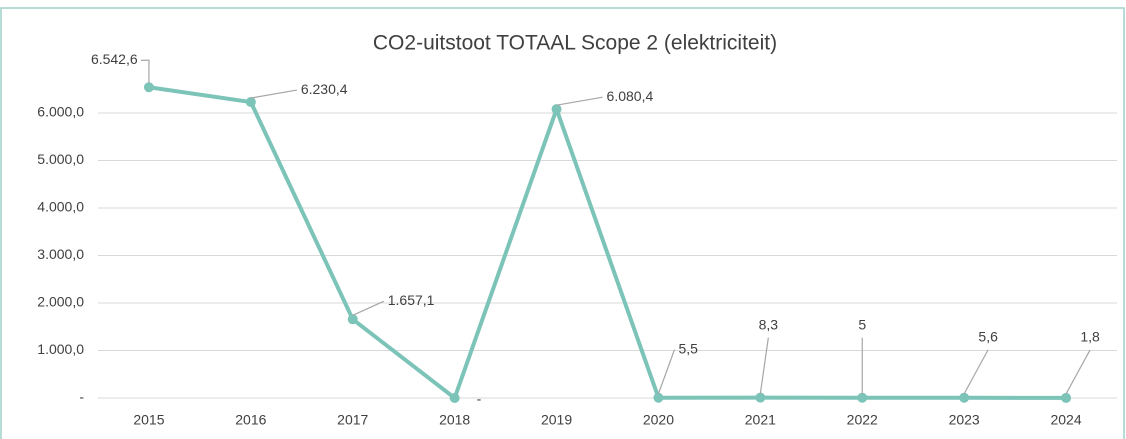 The width and height of the screenshot is (1126, 439). I want to click on y-tick-label: 5.000,0, so click(60, 159).